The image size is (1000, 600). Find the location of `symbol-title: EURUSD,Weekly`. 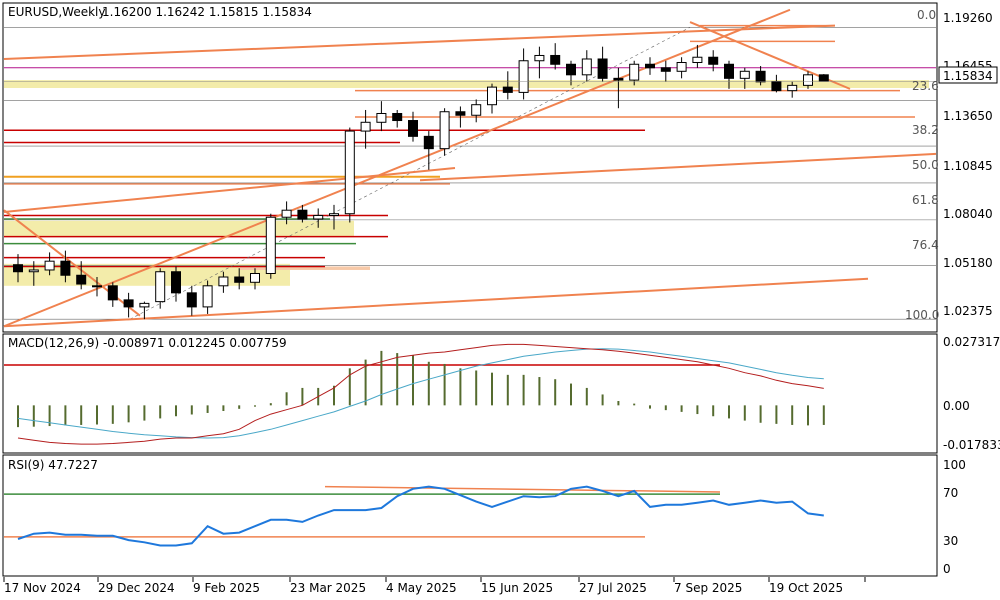

symbol-title: EURUSD,Weekly is located at coordinates (56, 12).